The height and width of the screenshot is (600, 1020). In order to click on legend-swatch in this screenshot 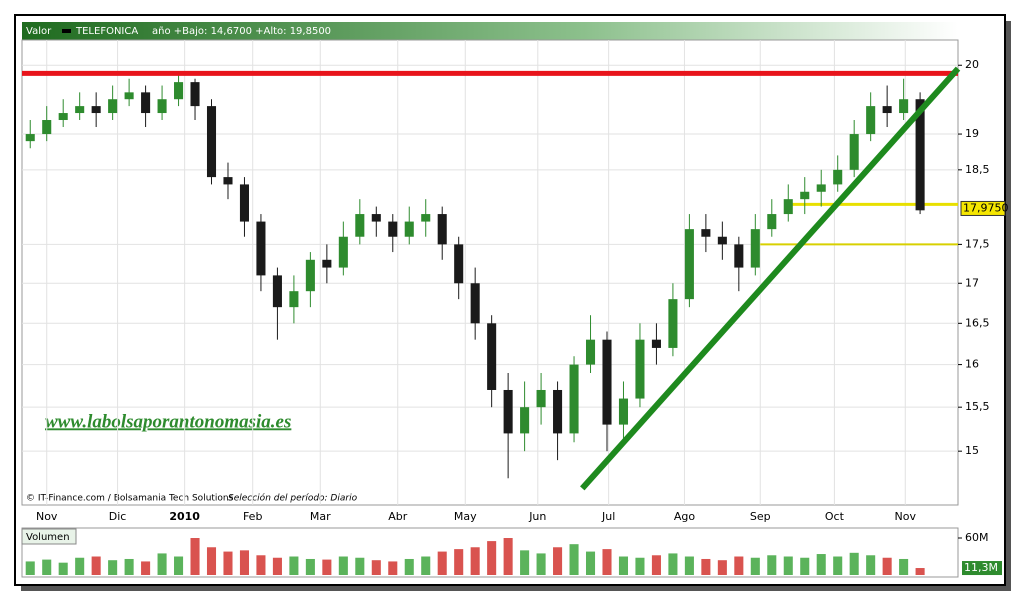, I will do `click(66, 31)`.